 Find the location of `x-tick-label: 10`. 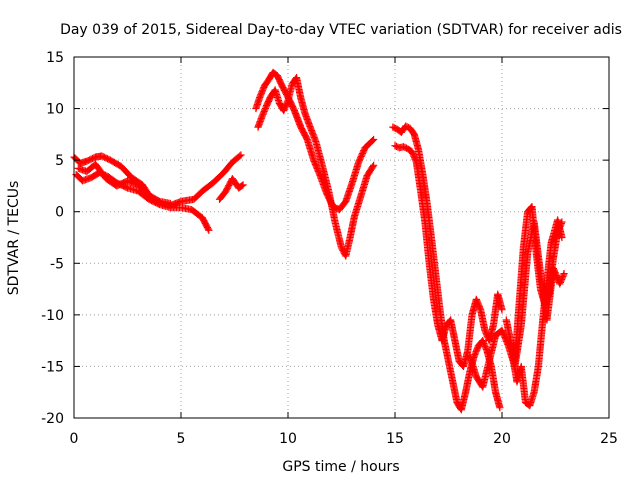

x-tick-label: 10 is located at coordinates (288, 439).